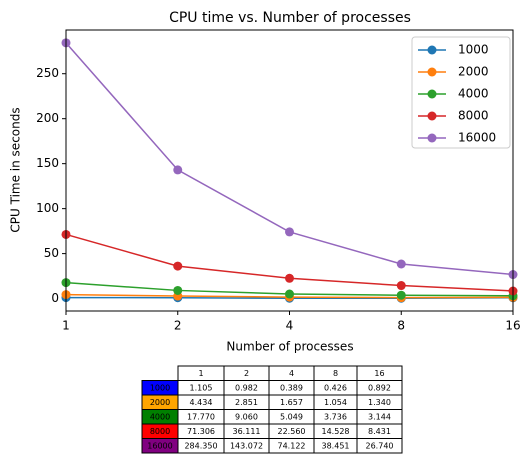  I want to click on table-cell-text: 1.340, so click(379, 402).